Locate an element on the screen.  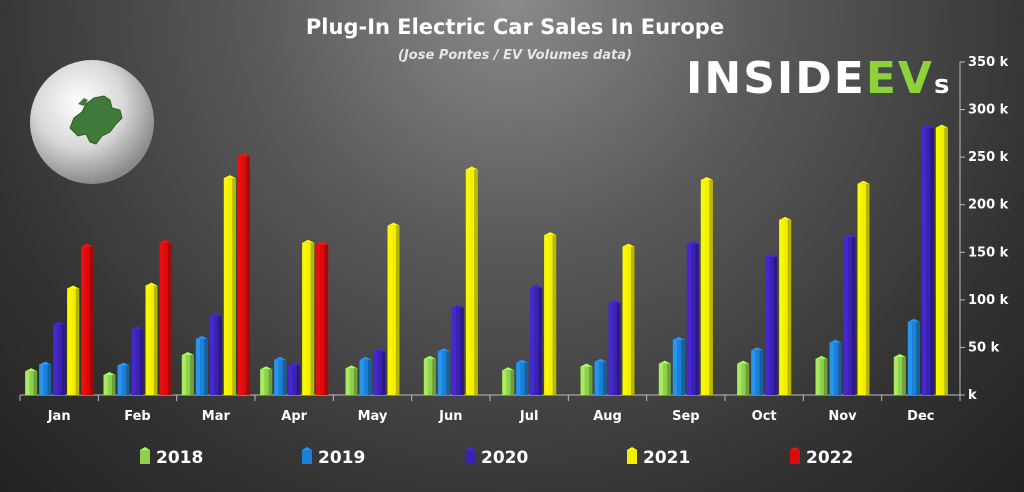
bar-2018-Jun is located at coordinates (429, 375).